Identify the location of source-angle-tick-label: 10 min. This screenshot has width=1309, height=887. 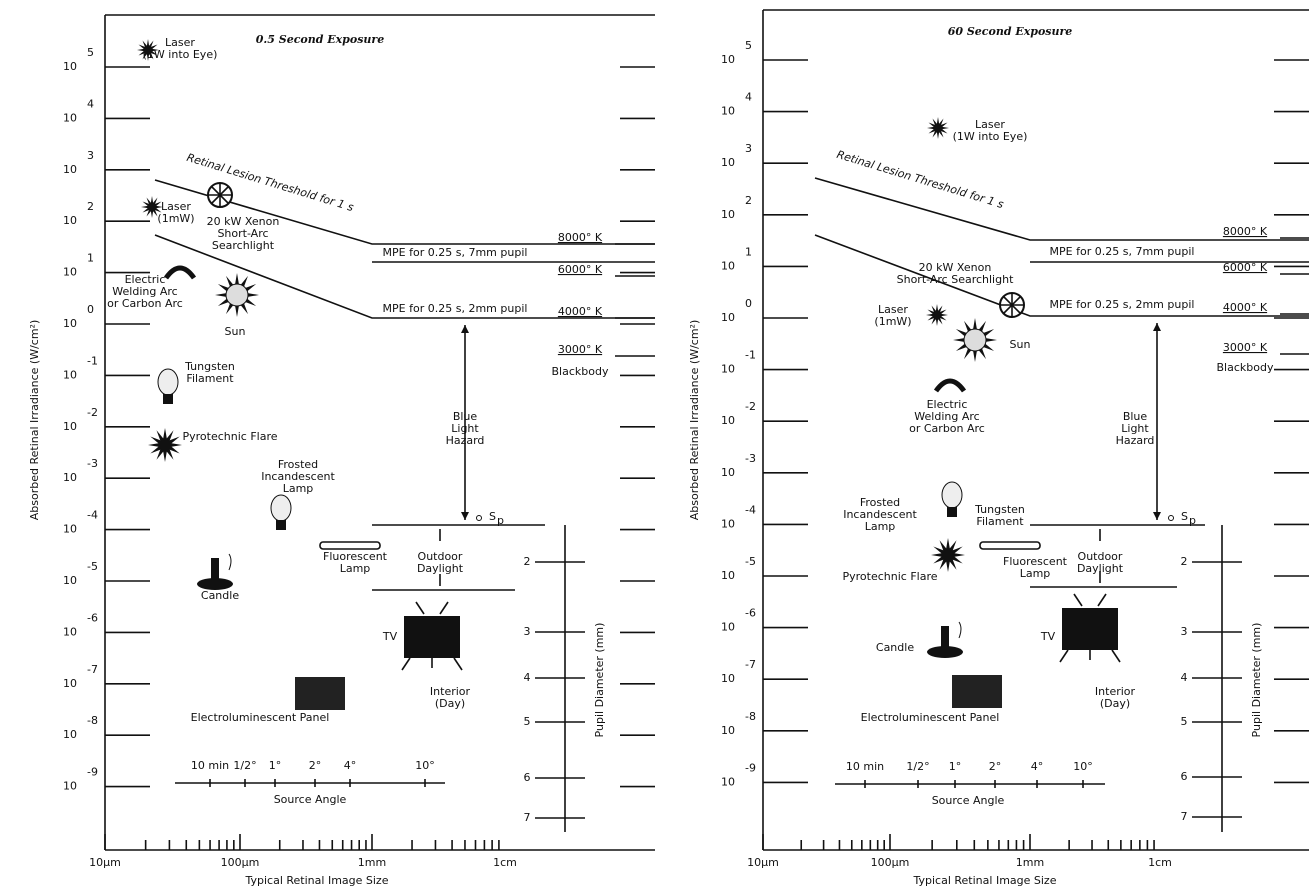
(210, 765).